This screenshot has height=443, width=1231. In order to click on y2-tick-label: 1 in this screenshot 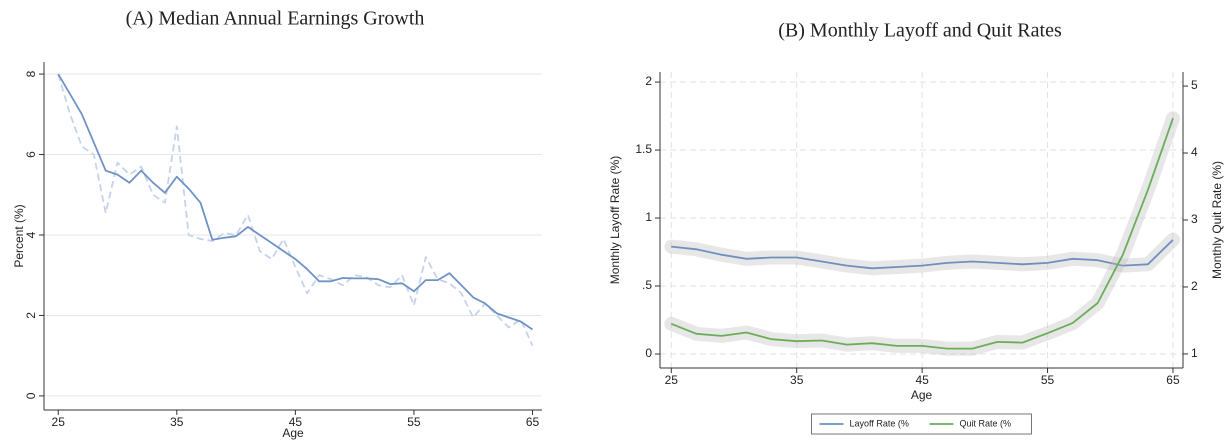, I will do `click(1194, 353)`.